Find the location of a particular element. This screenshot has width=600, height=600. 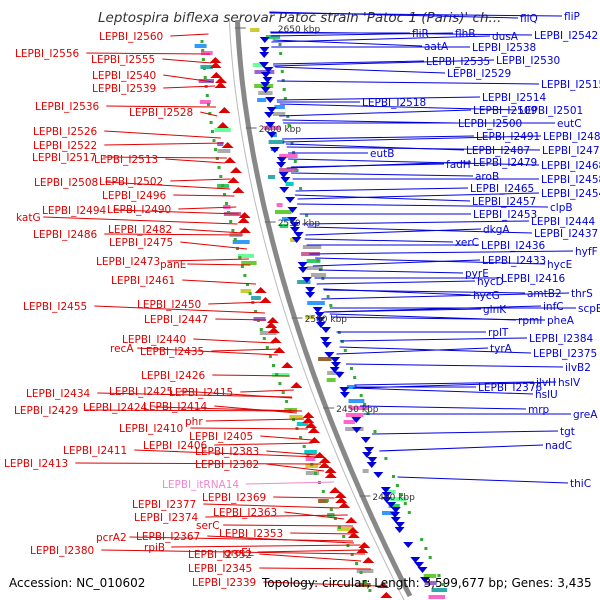

forward-gene-label: LEPBI_I2410 is located at coordinates (151, 429).